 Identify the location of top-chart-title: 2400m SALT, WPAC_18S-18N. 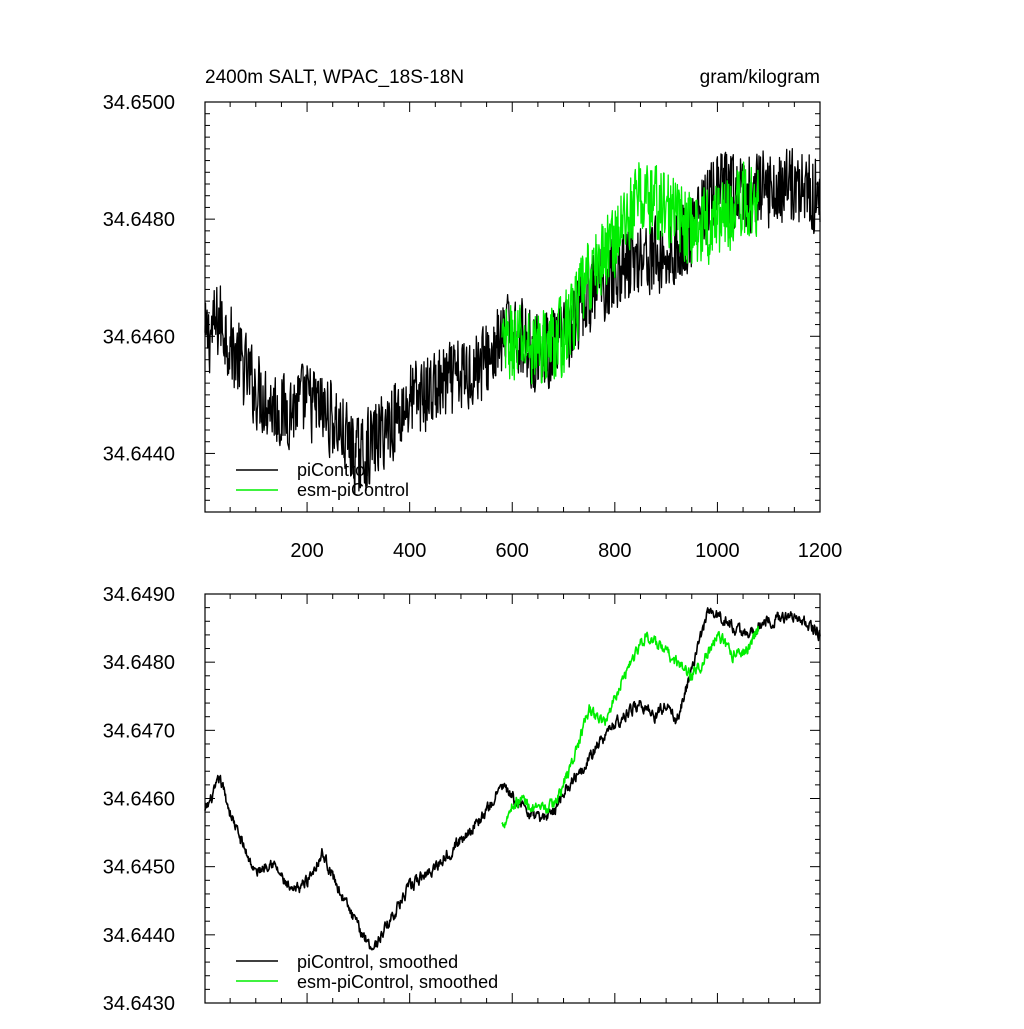
(334, 77).